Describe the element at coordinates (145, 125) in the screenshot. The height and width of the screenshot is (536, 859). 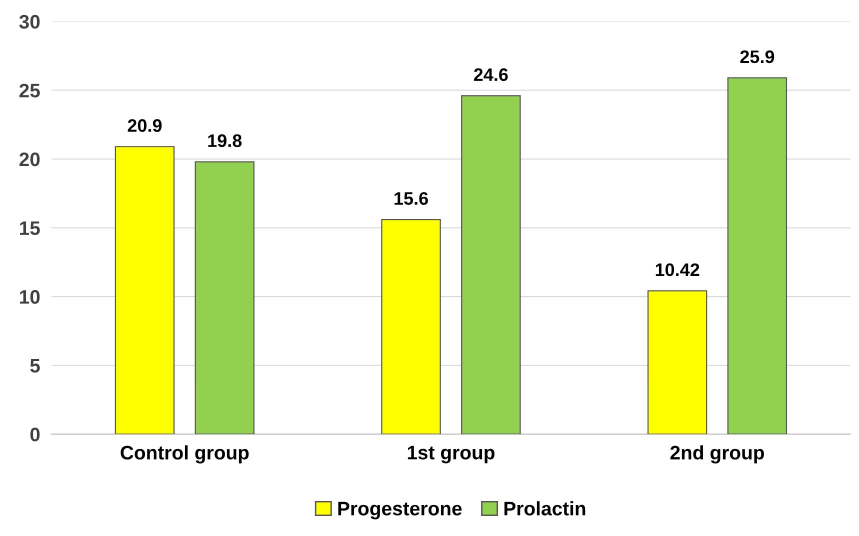
I see `data-label: 20.9` at that location.